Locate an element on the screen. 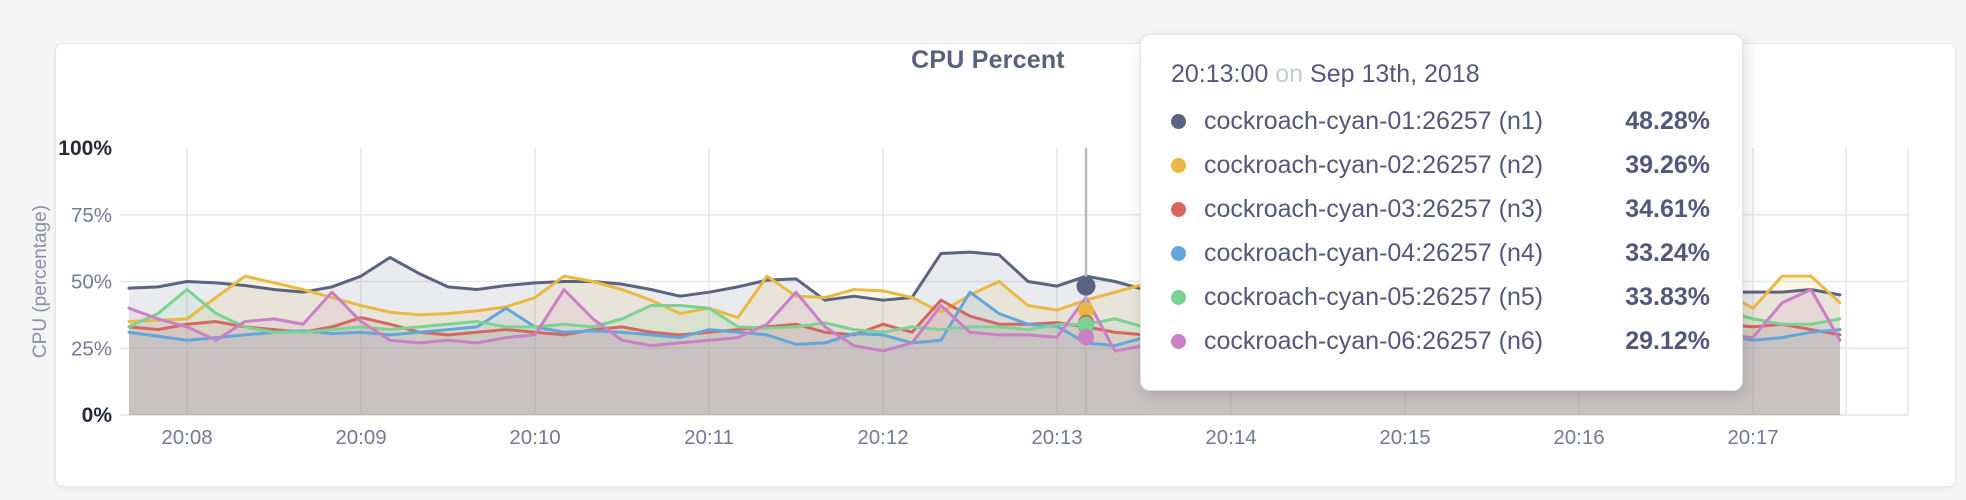  tooltip-row: cockroach-cyan-02:26257 (n2) 39.26% is located at coordinates (1440, 165).